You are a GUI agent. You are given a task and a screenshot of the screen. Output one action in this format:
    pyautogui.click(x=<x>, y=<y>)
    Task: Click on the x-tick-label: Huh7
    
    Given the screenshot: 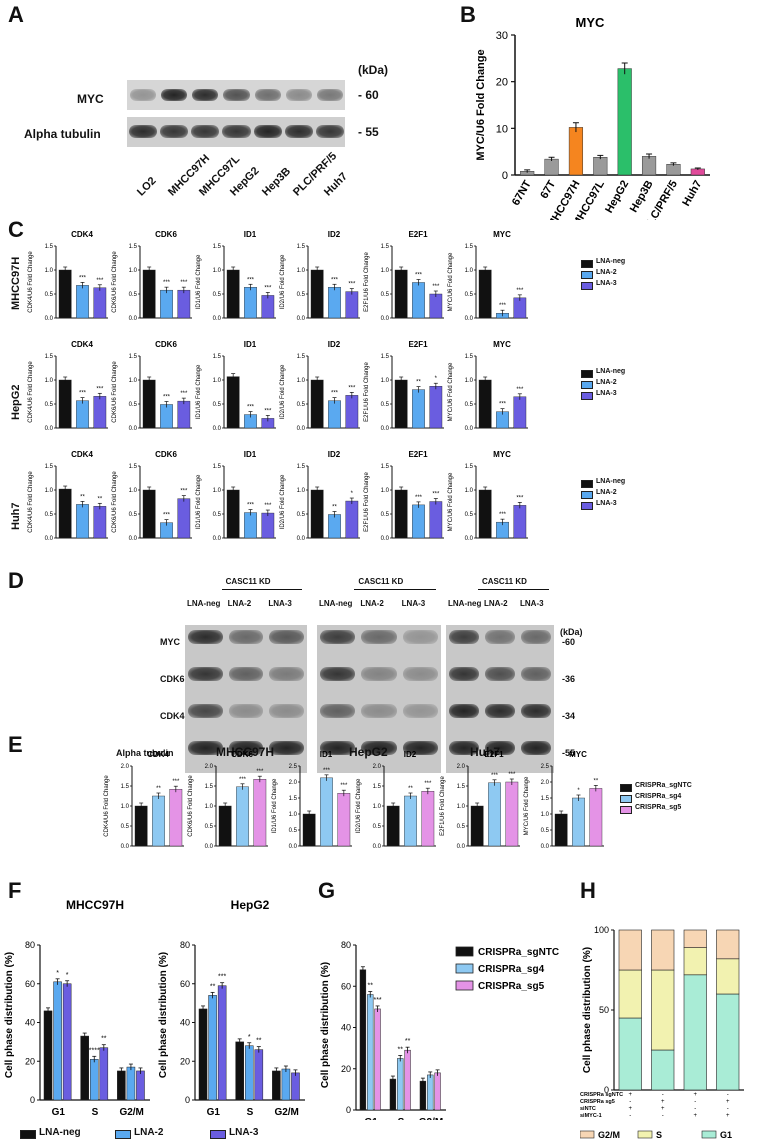 What is the action you would take?
    pyautogui.click(x=692, y=194)
    